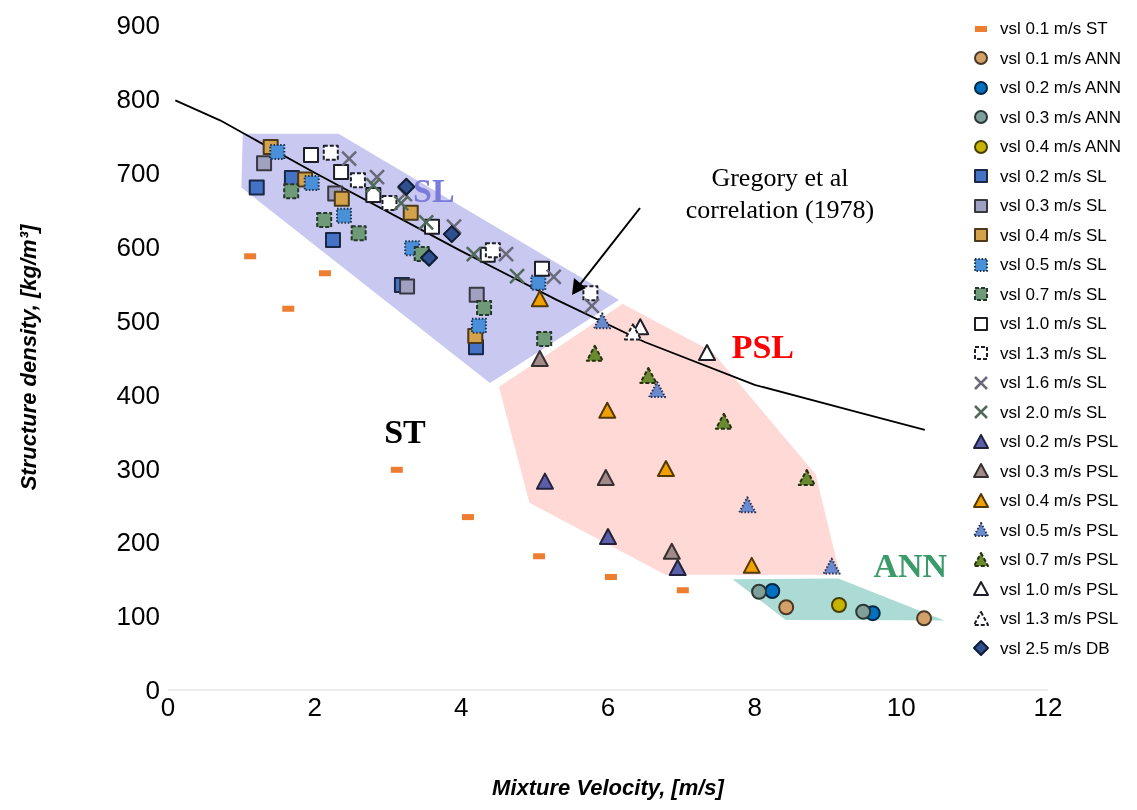 The image size is (1137, 810). Describe the element at coordinates (1053, 294) in the screenshot. I see `legend-label: vsl 0.7 m/s SL` at that location.